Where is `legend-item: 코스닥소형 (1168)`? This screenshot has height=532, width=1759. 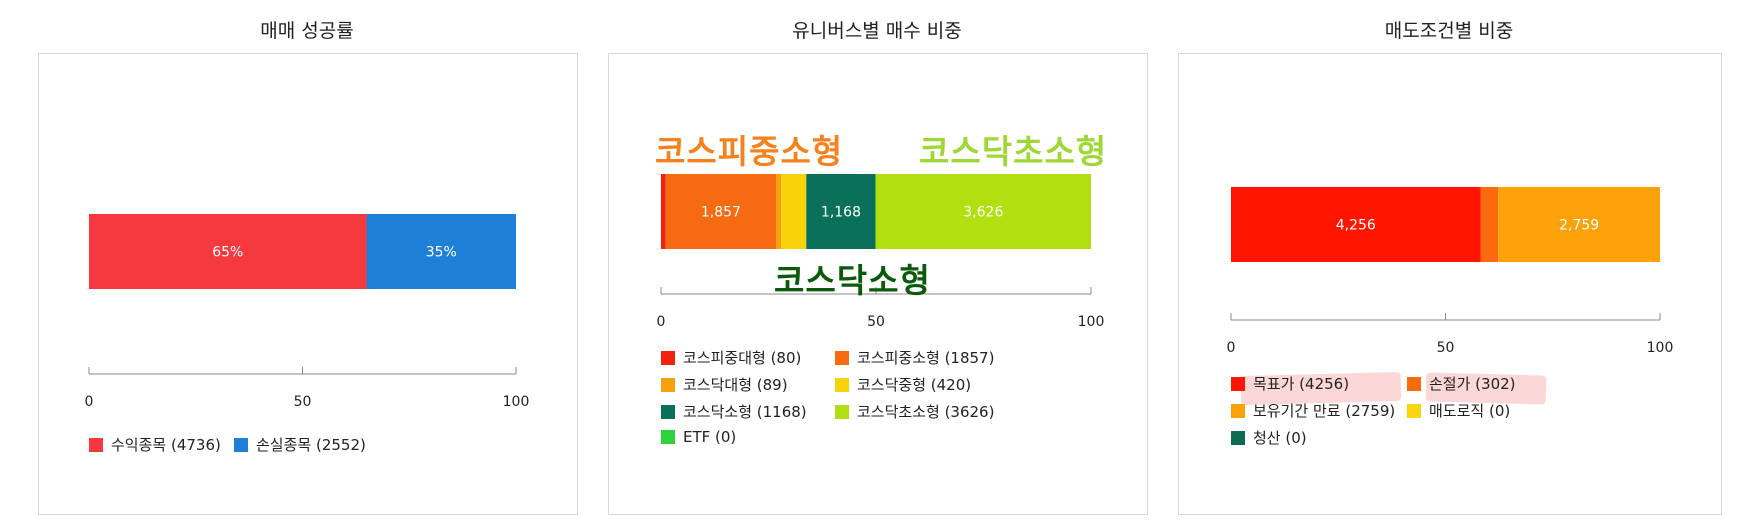
legend-item: 코스닥소형 (1168) is located at coordinates (734, 411).